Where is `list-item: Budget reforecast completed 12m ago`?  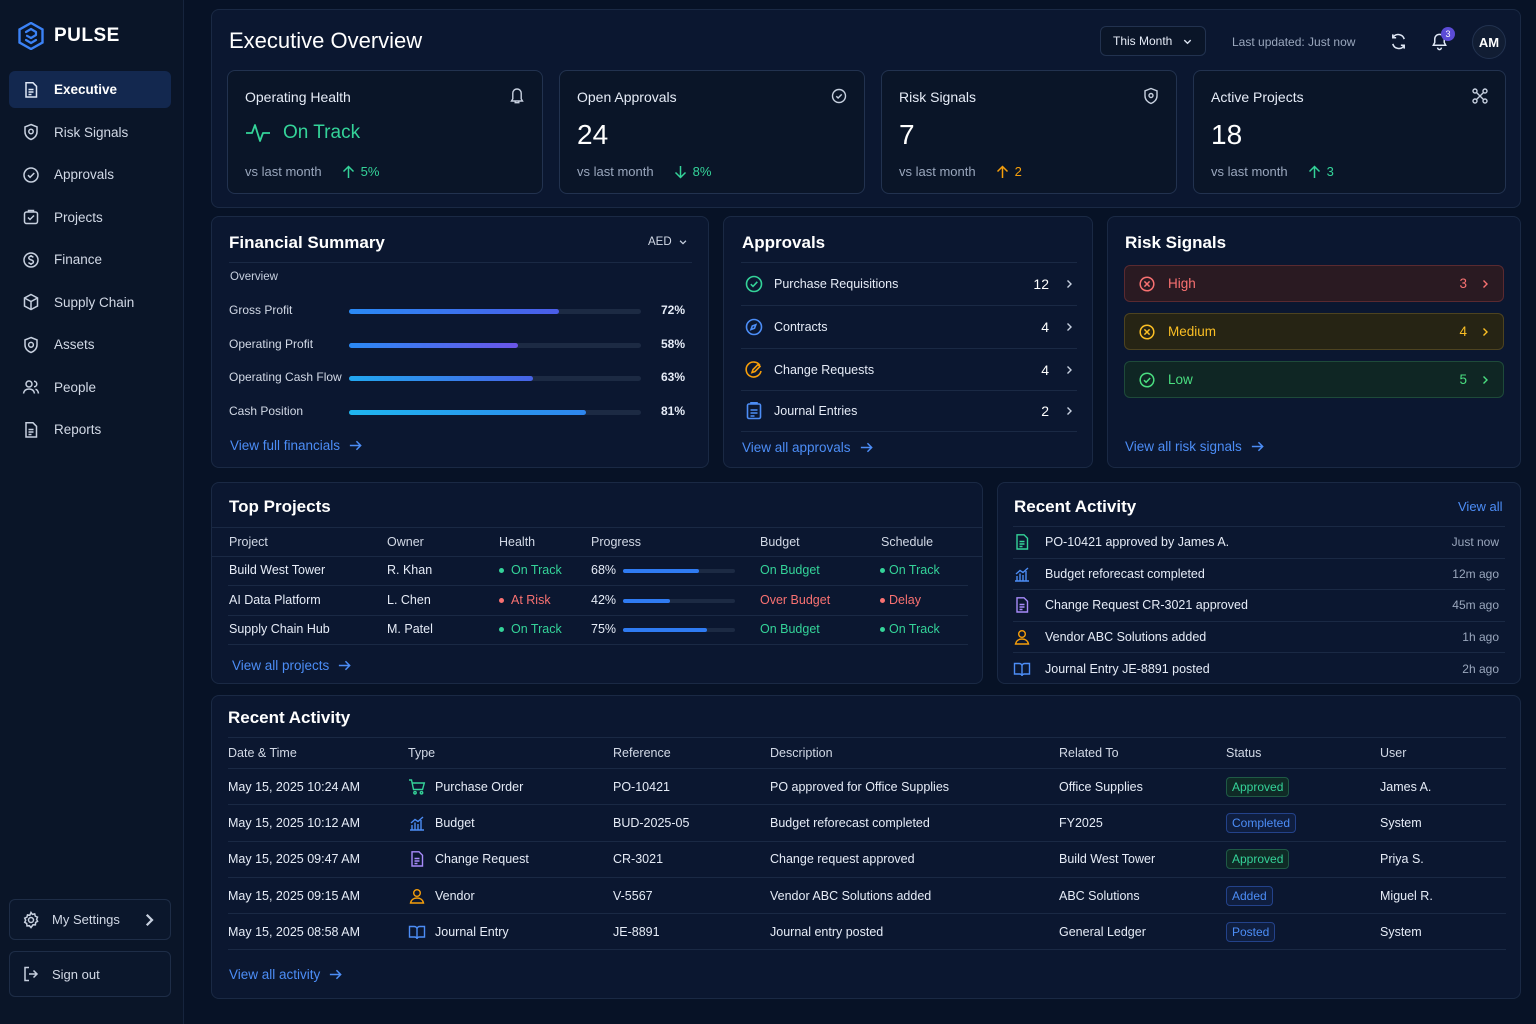 list-item: Budget reforecast completed 12m ago is located at coordinates (1259, 574).